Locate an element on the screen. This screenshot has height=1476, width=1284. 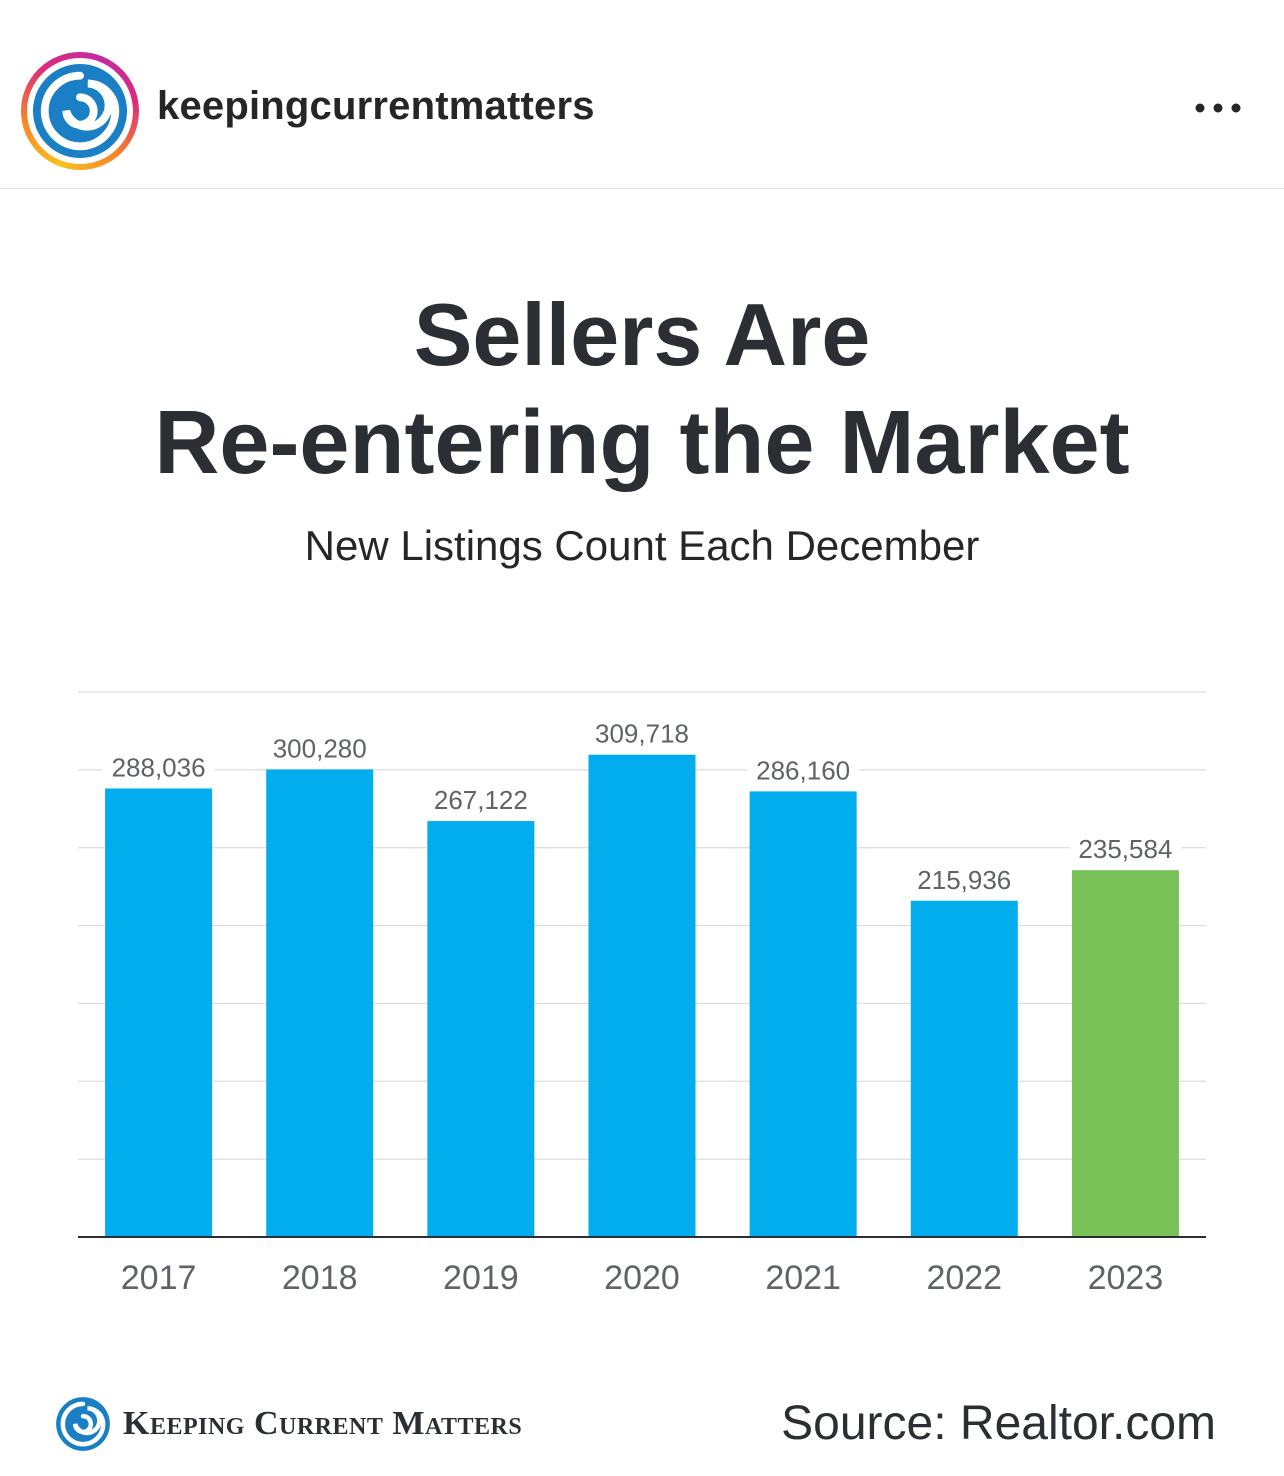
data-label-2020: 309,718 is located at coordinates (642, 734).